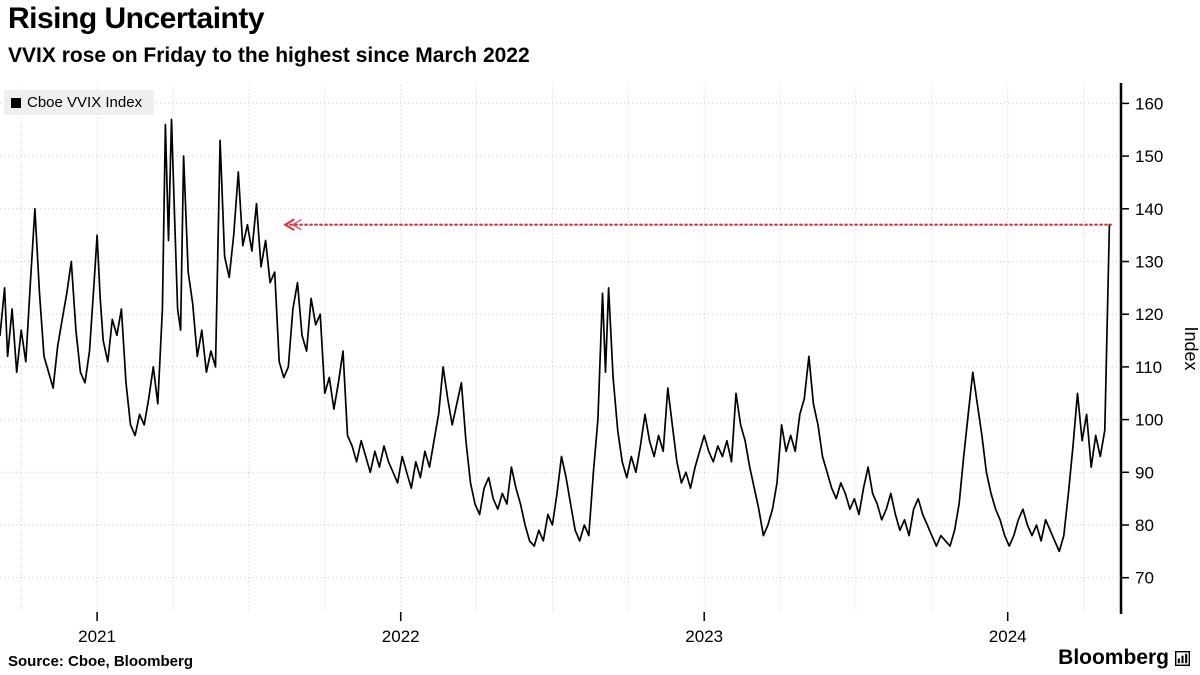  What do you see at coordinates (1148, 367) in the screenshot?
I see `y-tick-label: 110` at bounding box center [1148, 367].